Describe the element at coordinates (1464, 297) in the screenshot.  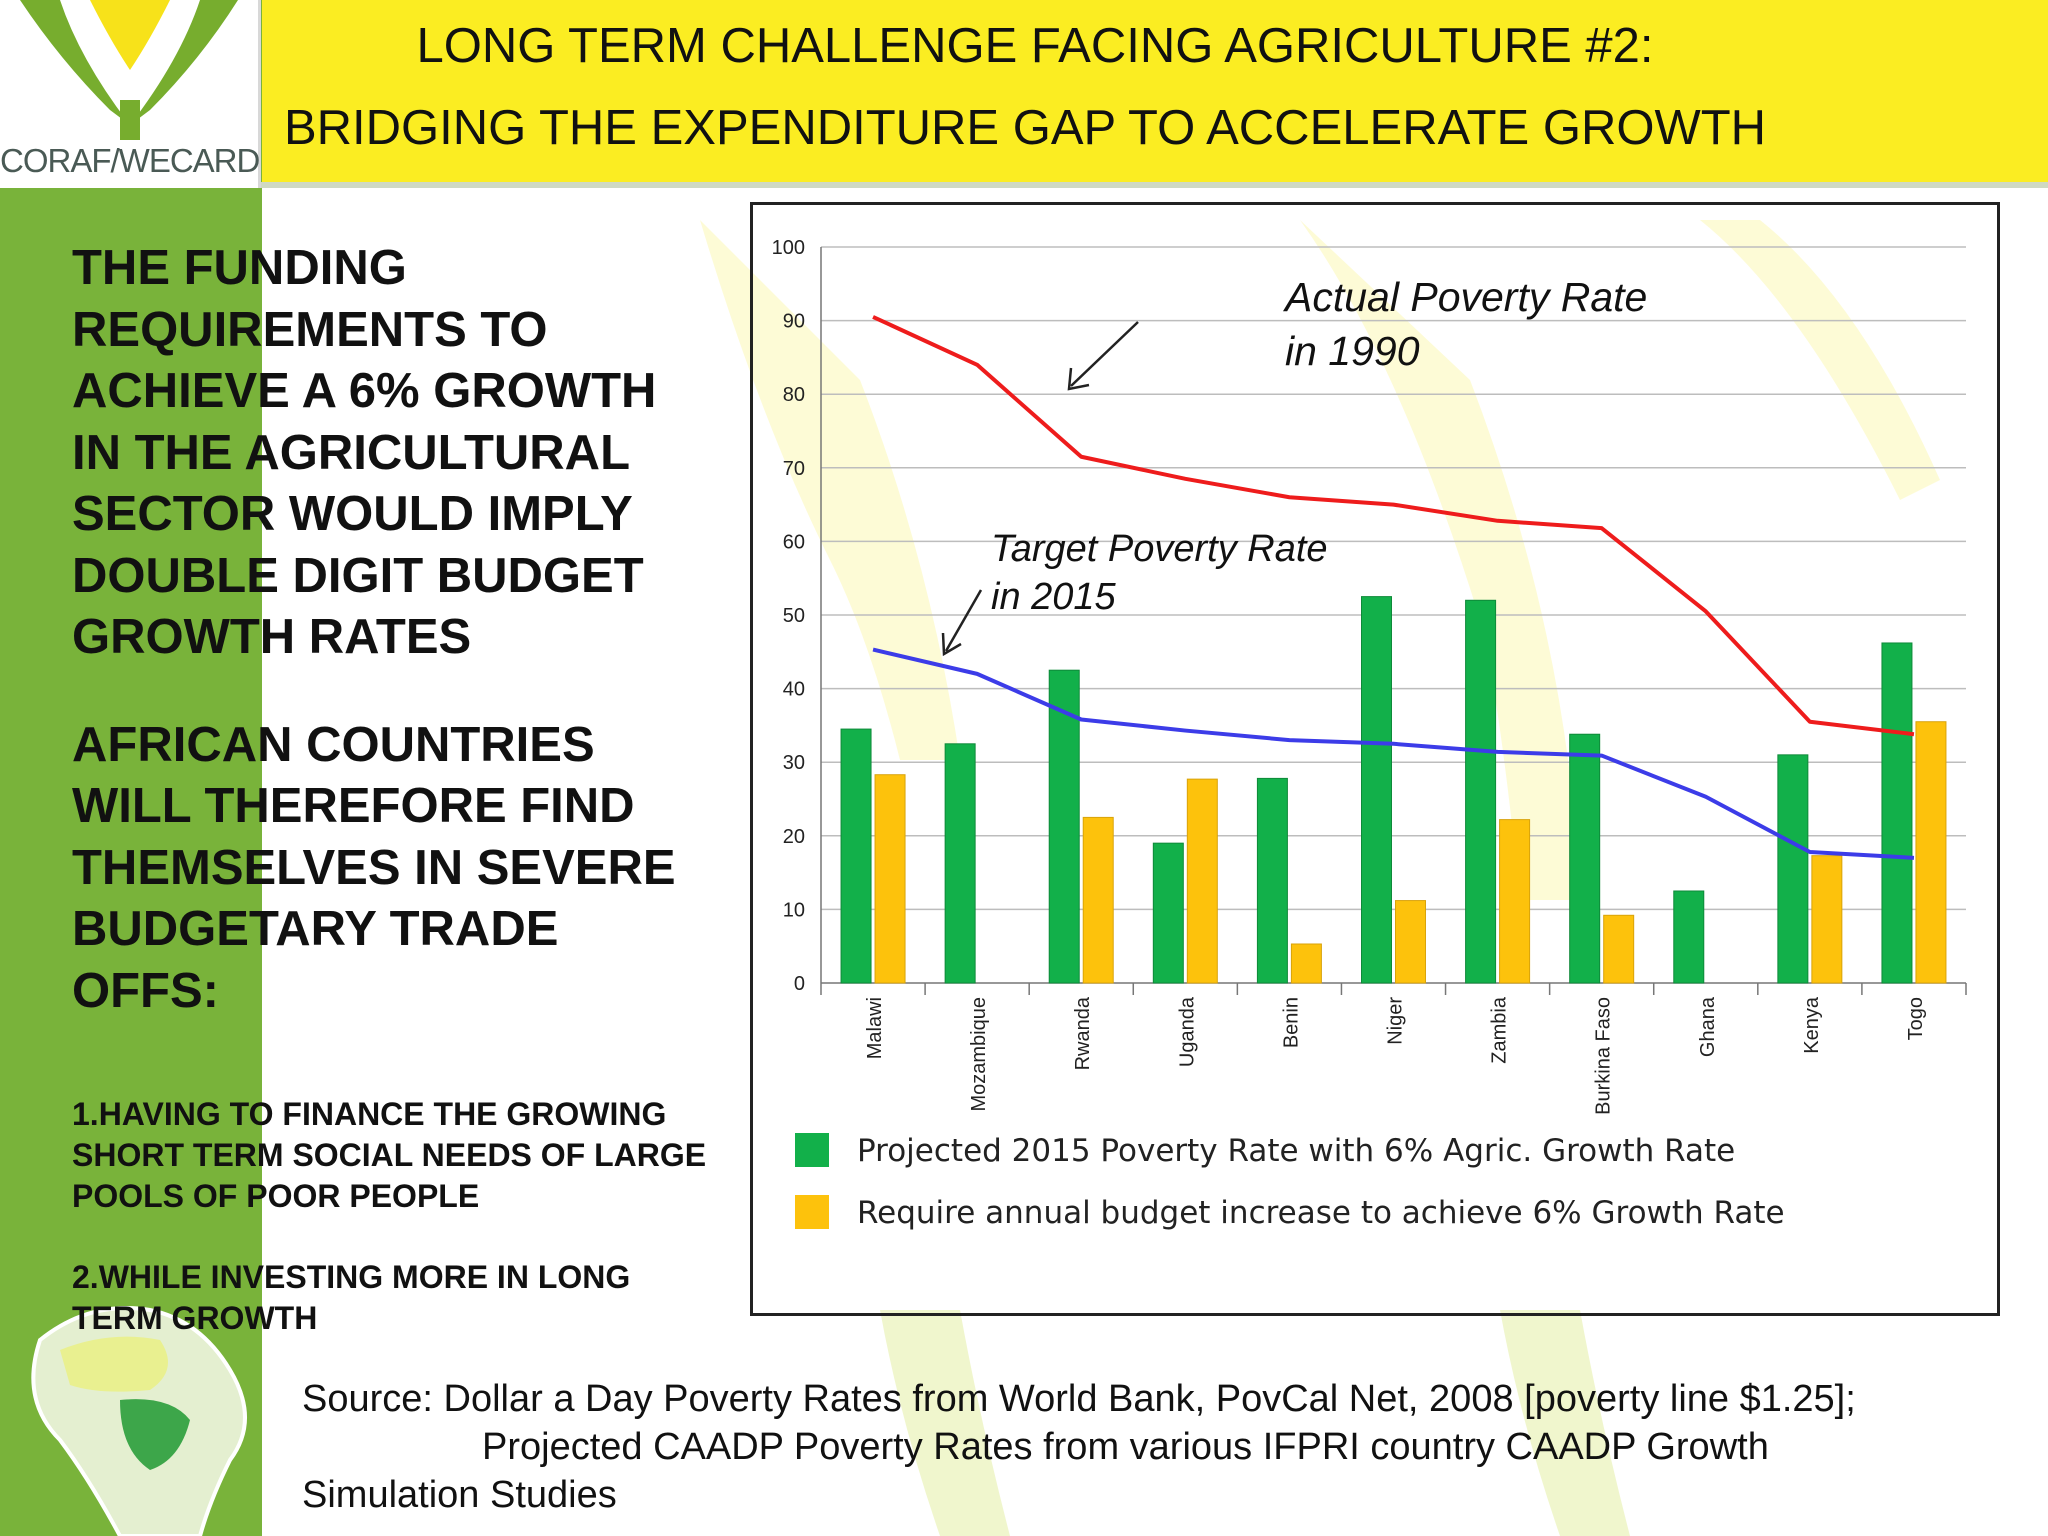
I see `annotation-actual-line1: Actual Poverty Rate` at that location.